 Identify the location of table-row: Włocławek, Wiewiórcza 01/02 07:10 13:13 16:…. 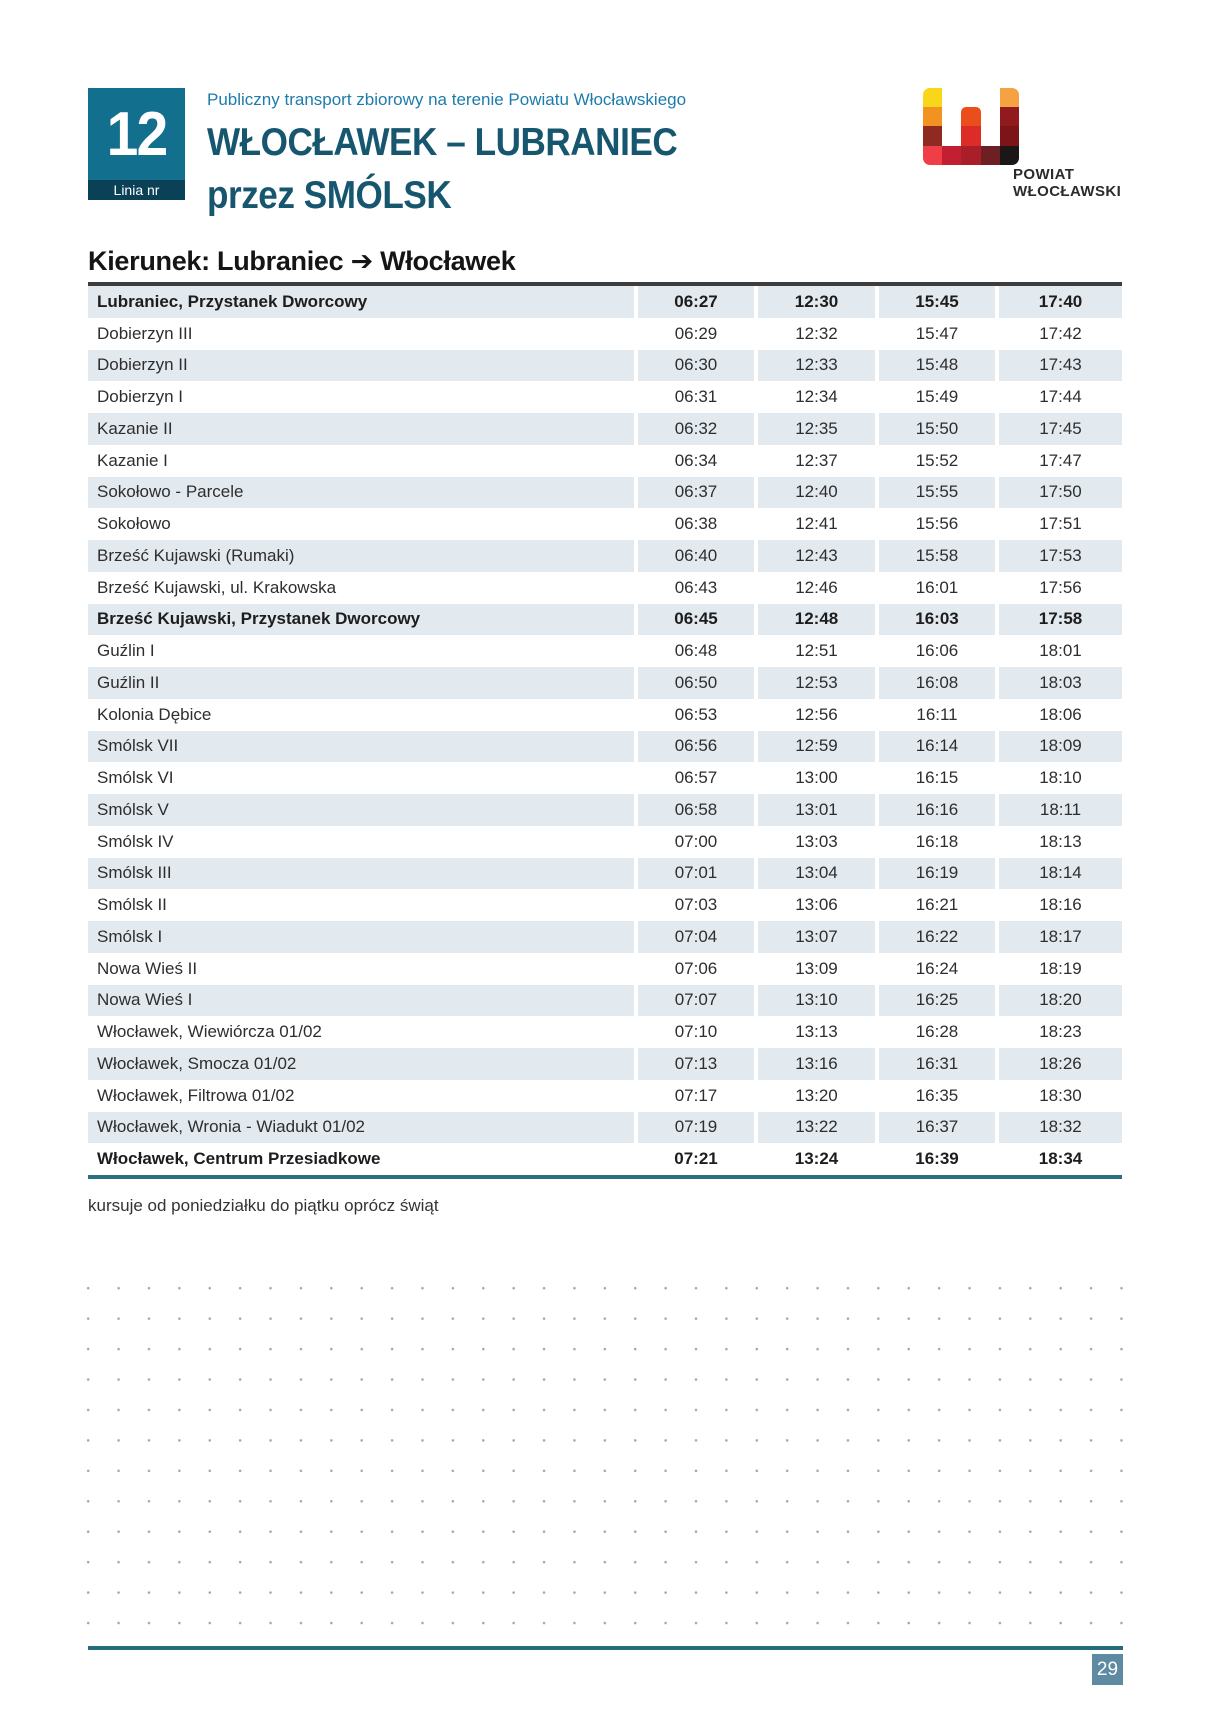
(605, 1032).